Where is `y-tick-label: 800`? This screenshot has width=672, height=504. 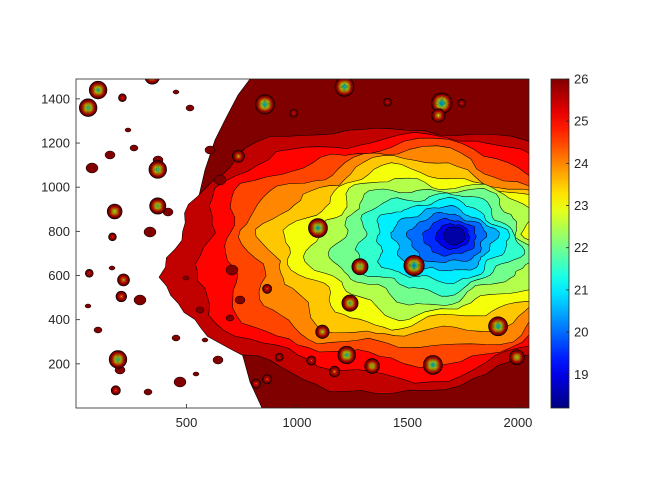 y-tick-label: 800 is located at coordinates (59, 231).